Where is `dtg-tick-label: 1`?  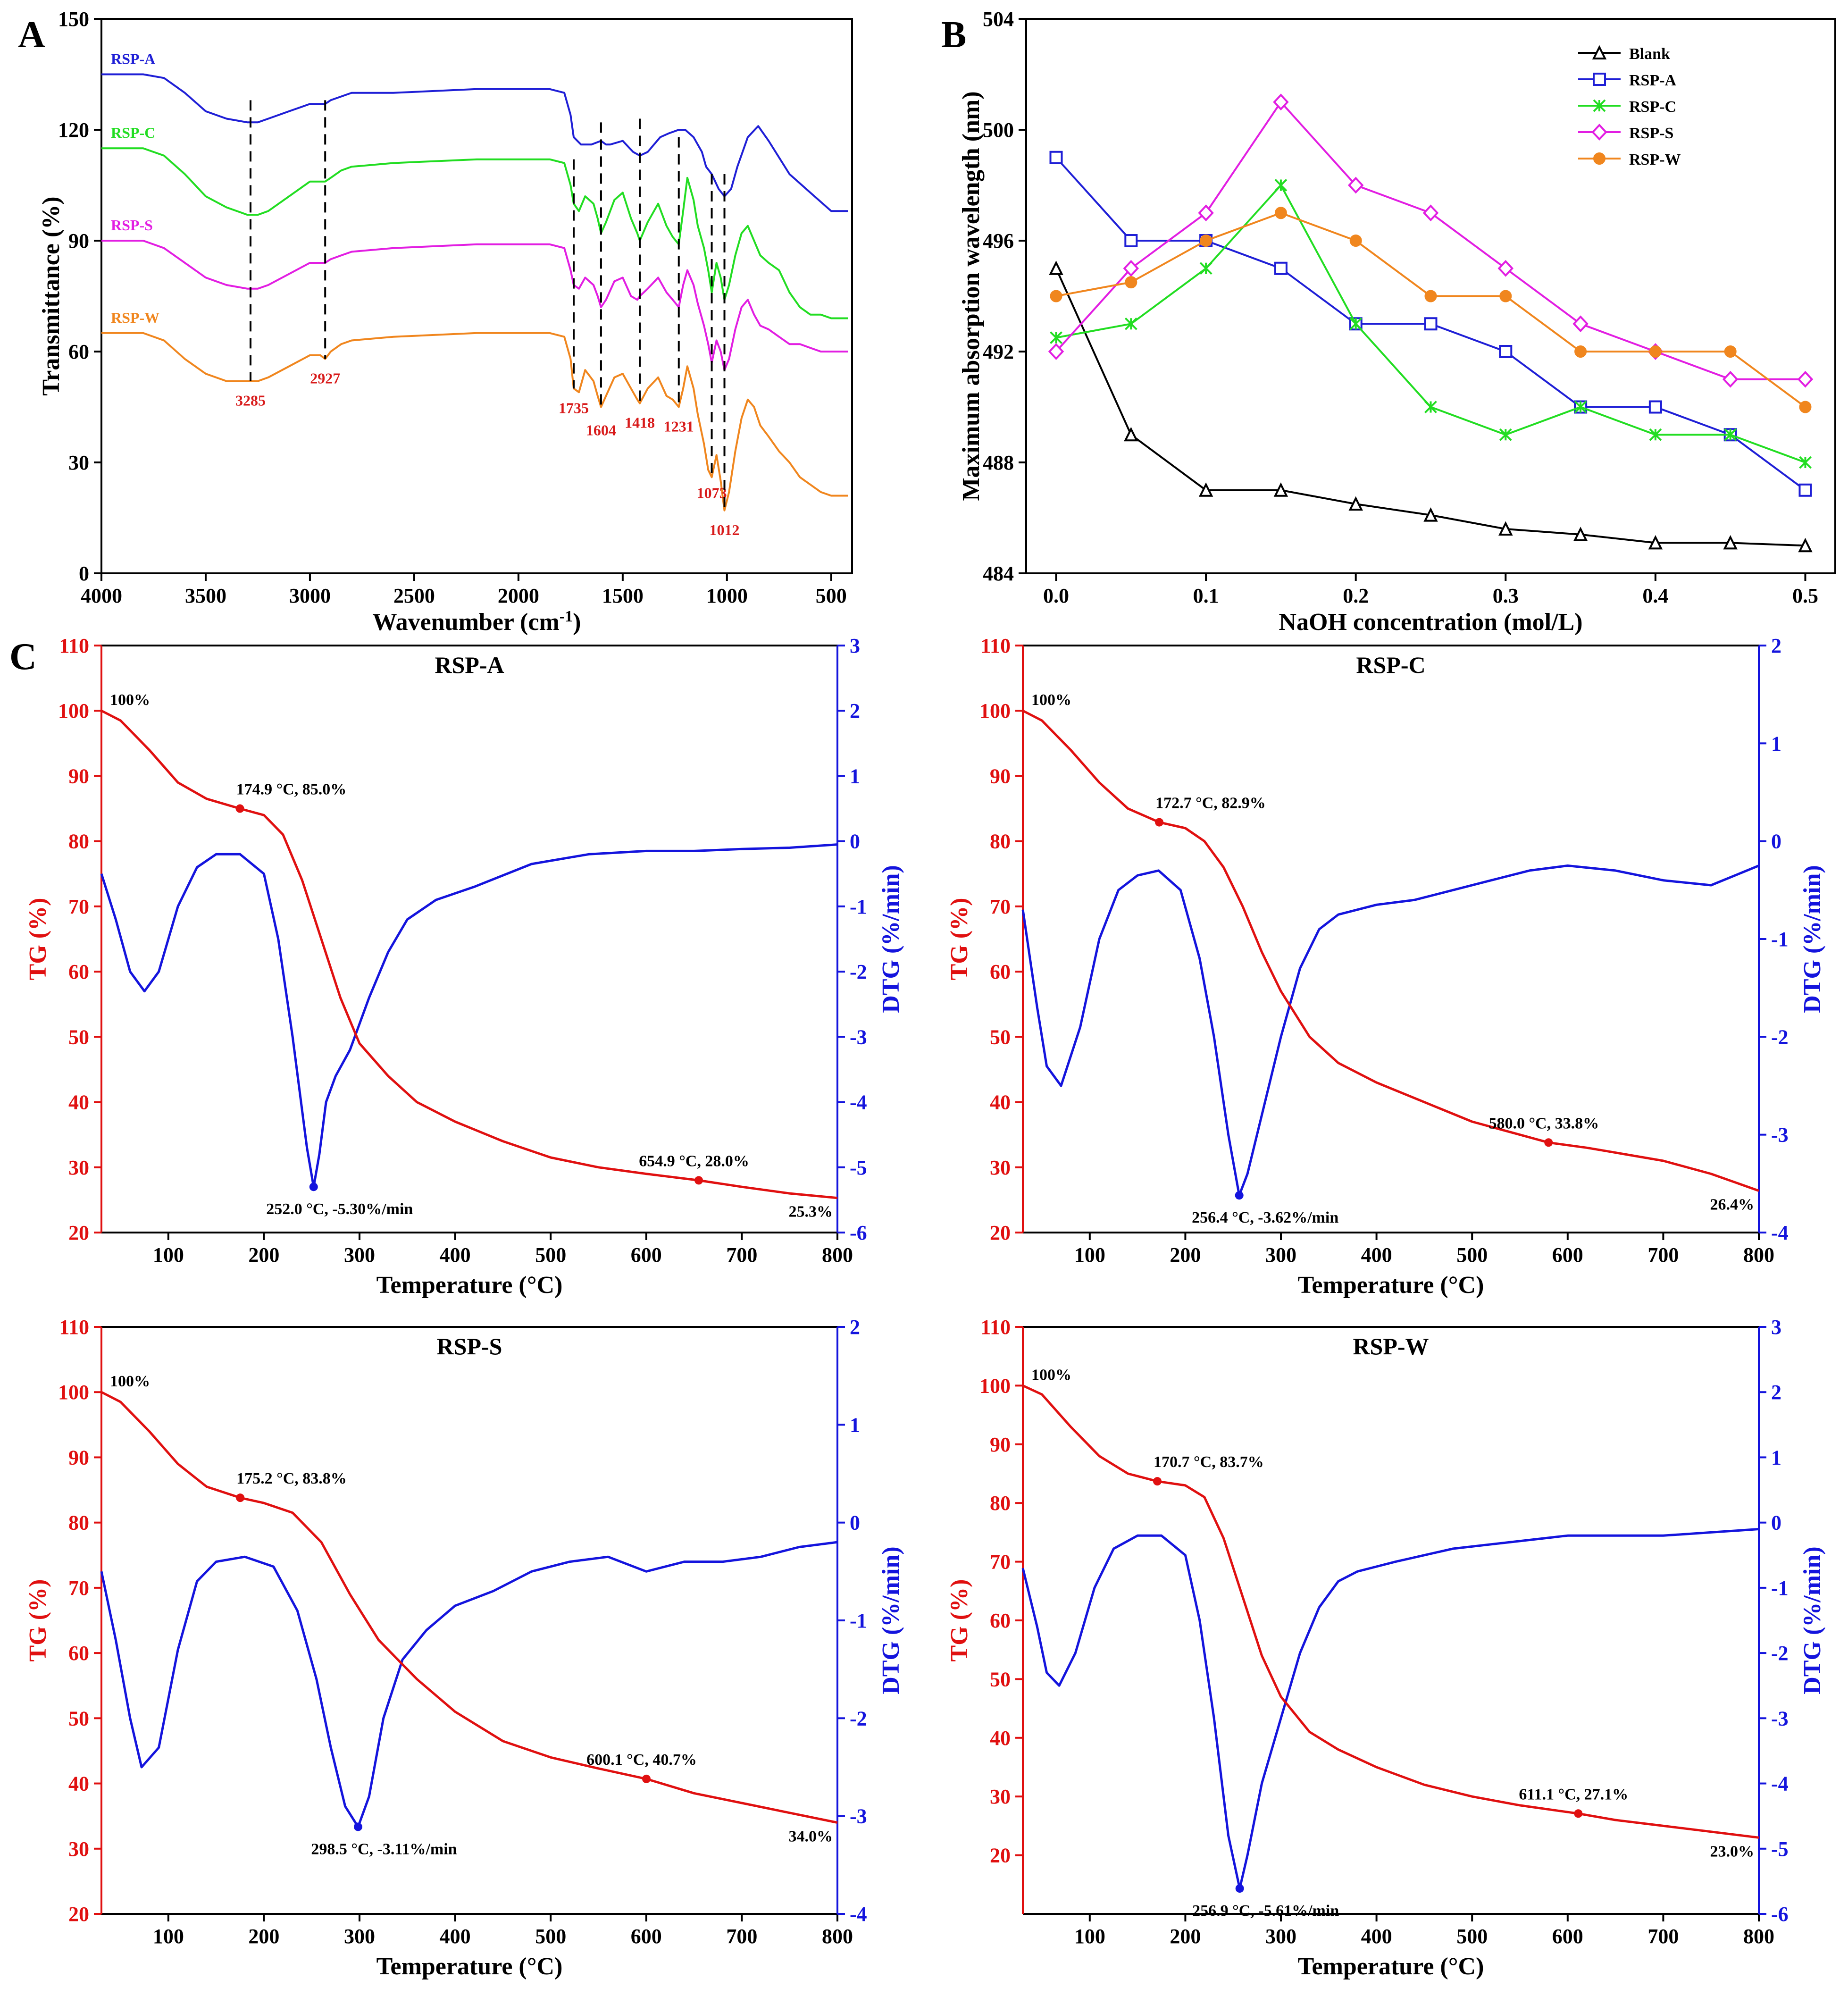 dtg-tick-label: 1 is located at coordinates (855, 776).